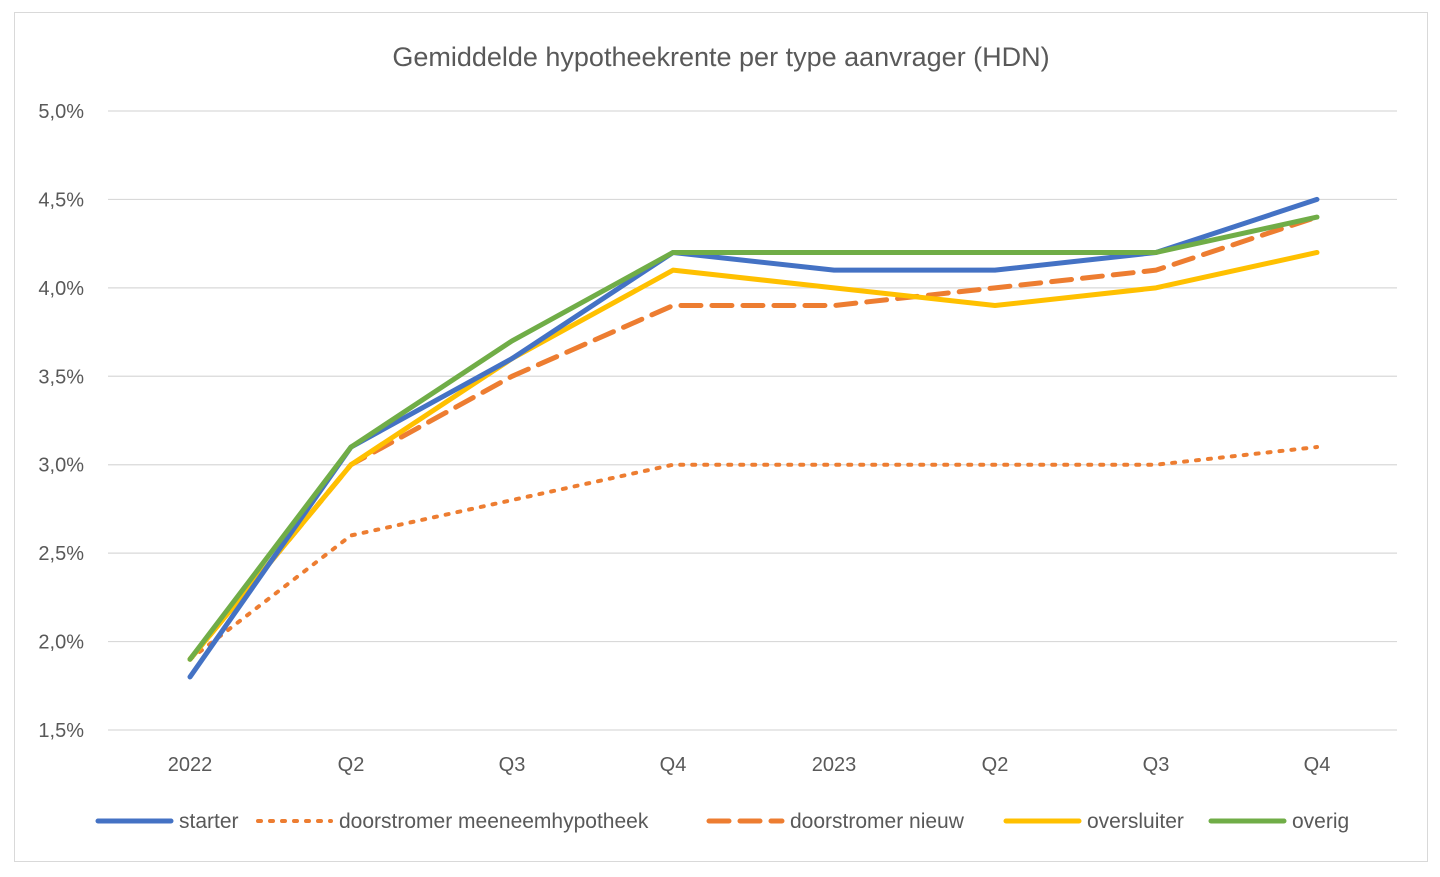  What do you see at coordinates (61, 731) in the screenshot?
I see `y-tick-label: 1,5%` at bounding box center [61, 731].